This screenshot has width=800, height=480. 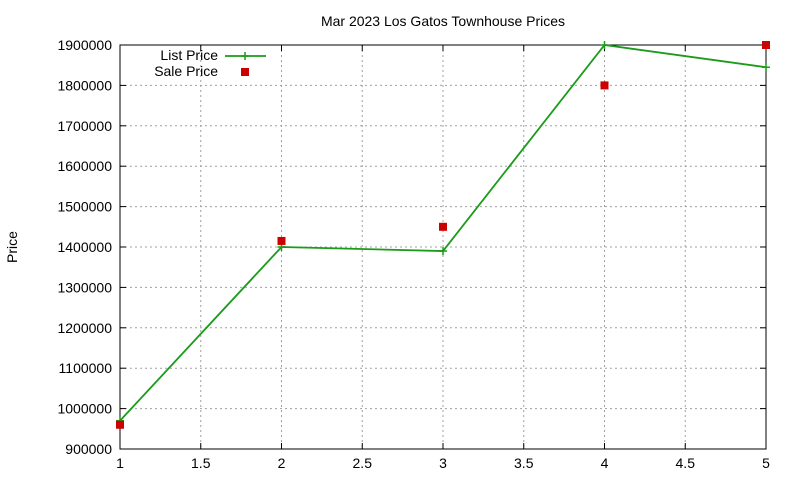 What do you see at coordinates (86, 368) in the screenshot?
I see `y-tick-label: 1100000` at bounding box center [86, 368].